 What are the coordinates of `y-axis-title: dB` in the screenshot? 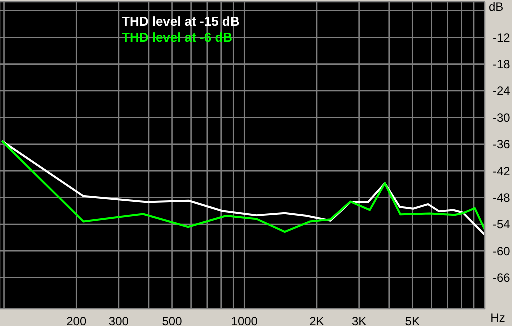 It's located at (496, 7).